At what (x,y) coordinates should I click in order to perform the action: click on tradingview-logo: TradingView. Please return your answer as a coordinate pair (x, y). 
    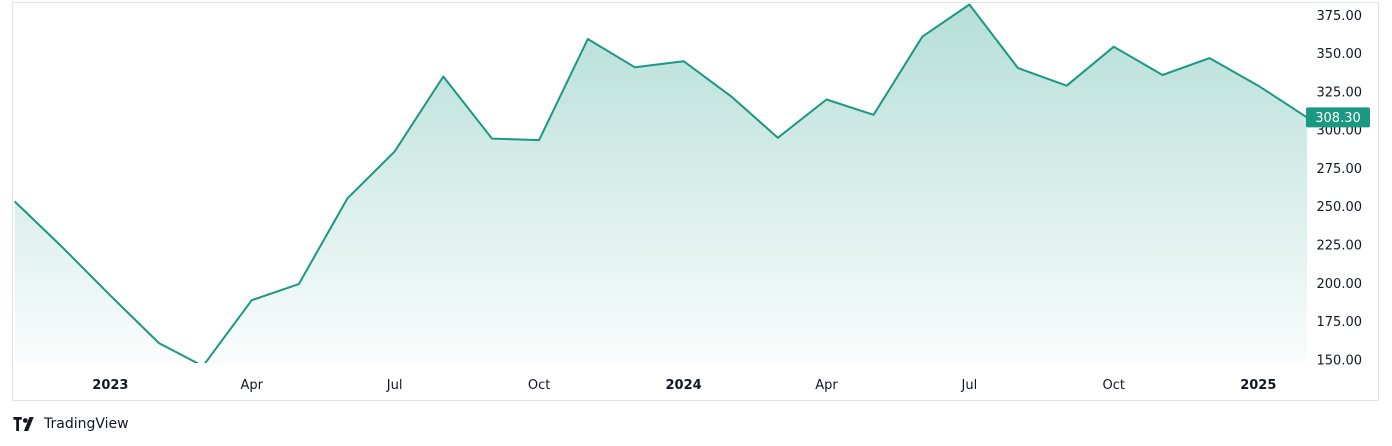
    Looking at the image, I should click on (71, 424).